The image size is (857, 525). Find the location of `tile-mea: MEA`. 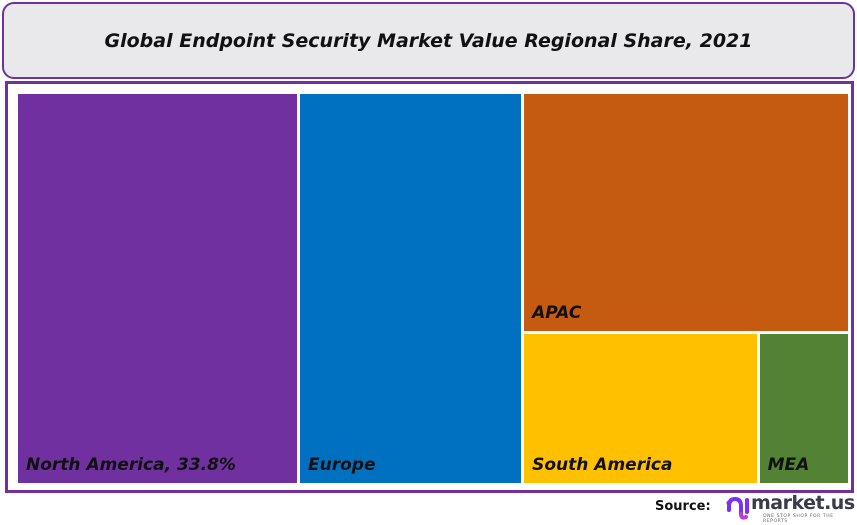

tile-mea: MEA is located at coordinates (803, 408).